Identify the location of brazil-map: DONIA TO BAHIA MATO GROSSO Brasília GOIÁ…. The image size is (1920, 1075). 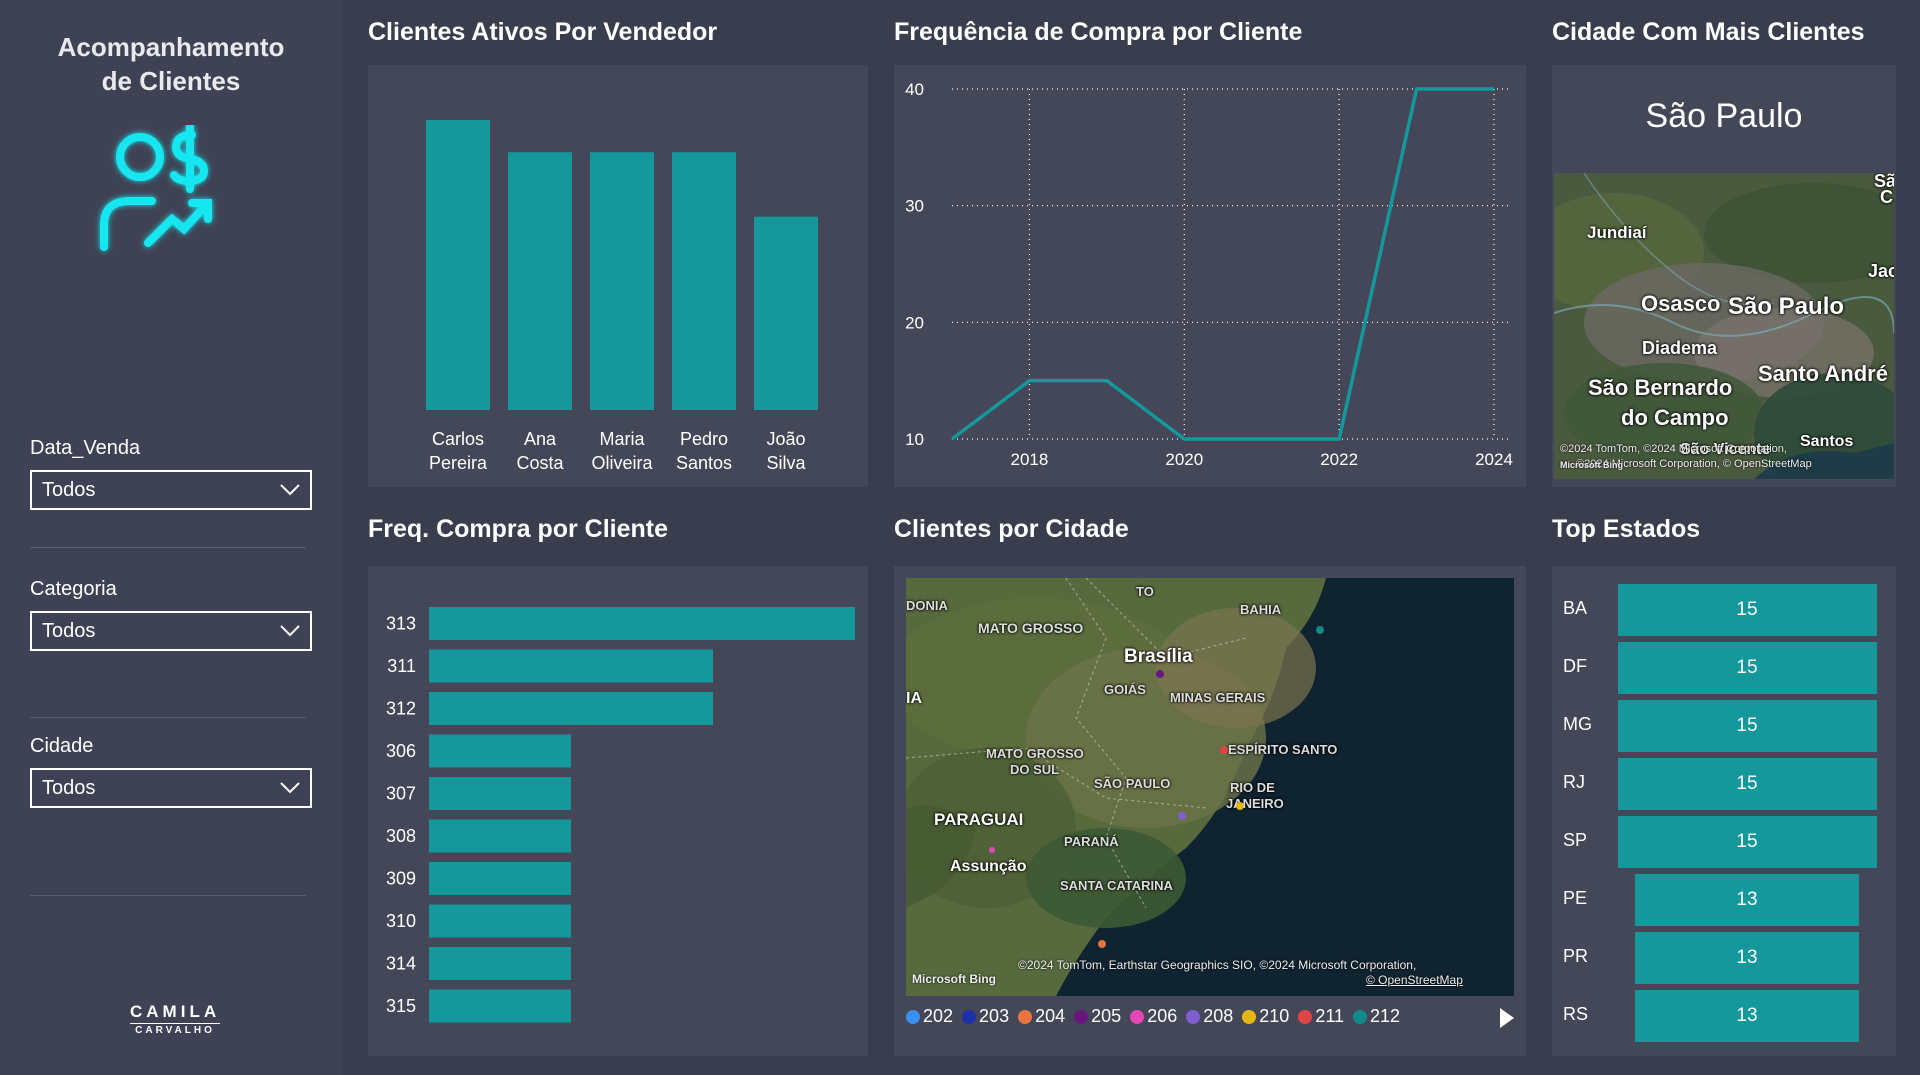
(1210, 787).